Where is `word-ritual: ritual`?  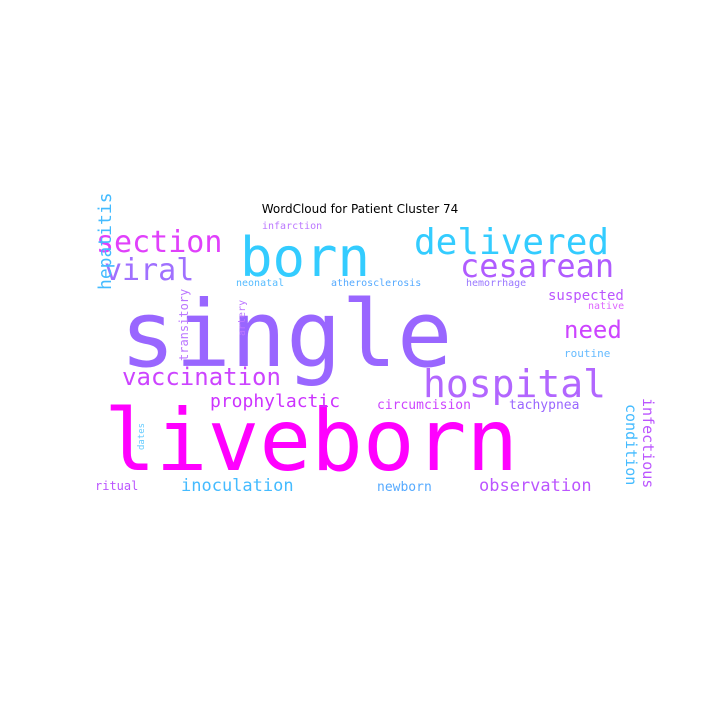
word-ritual: ritual is located at coordinates (116, 486).